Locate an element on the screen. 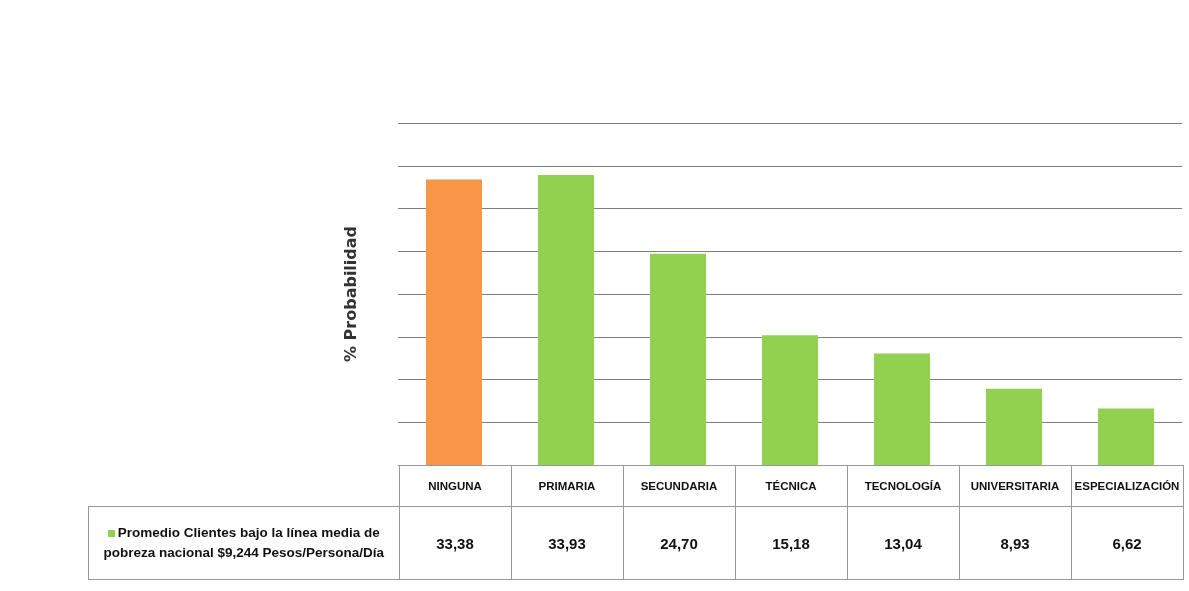 This screenshot has height=591, width=1189. y-axis-title: % Probabilidad is located at coordinates (350, 294).